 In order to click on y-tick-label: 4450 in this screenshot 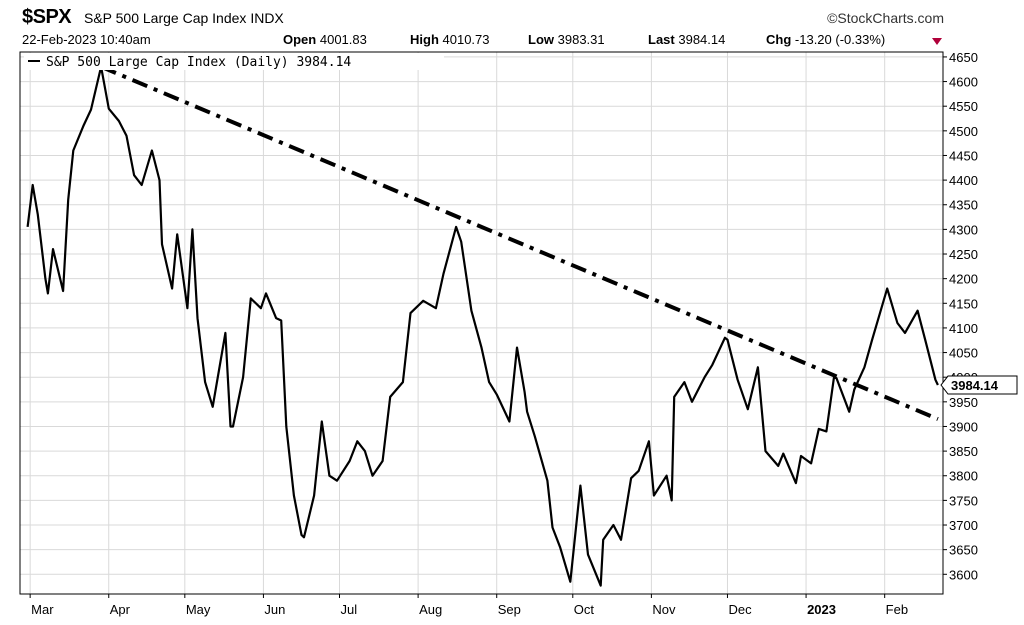, I will do `click(963, 155)`.